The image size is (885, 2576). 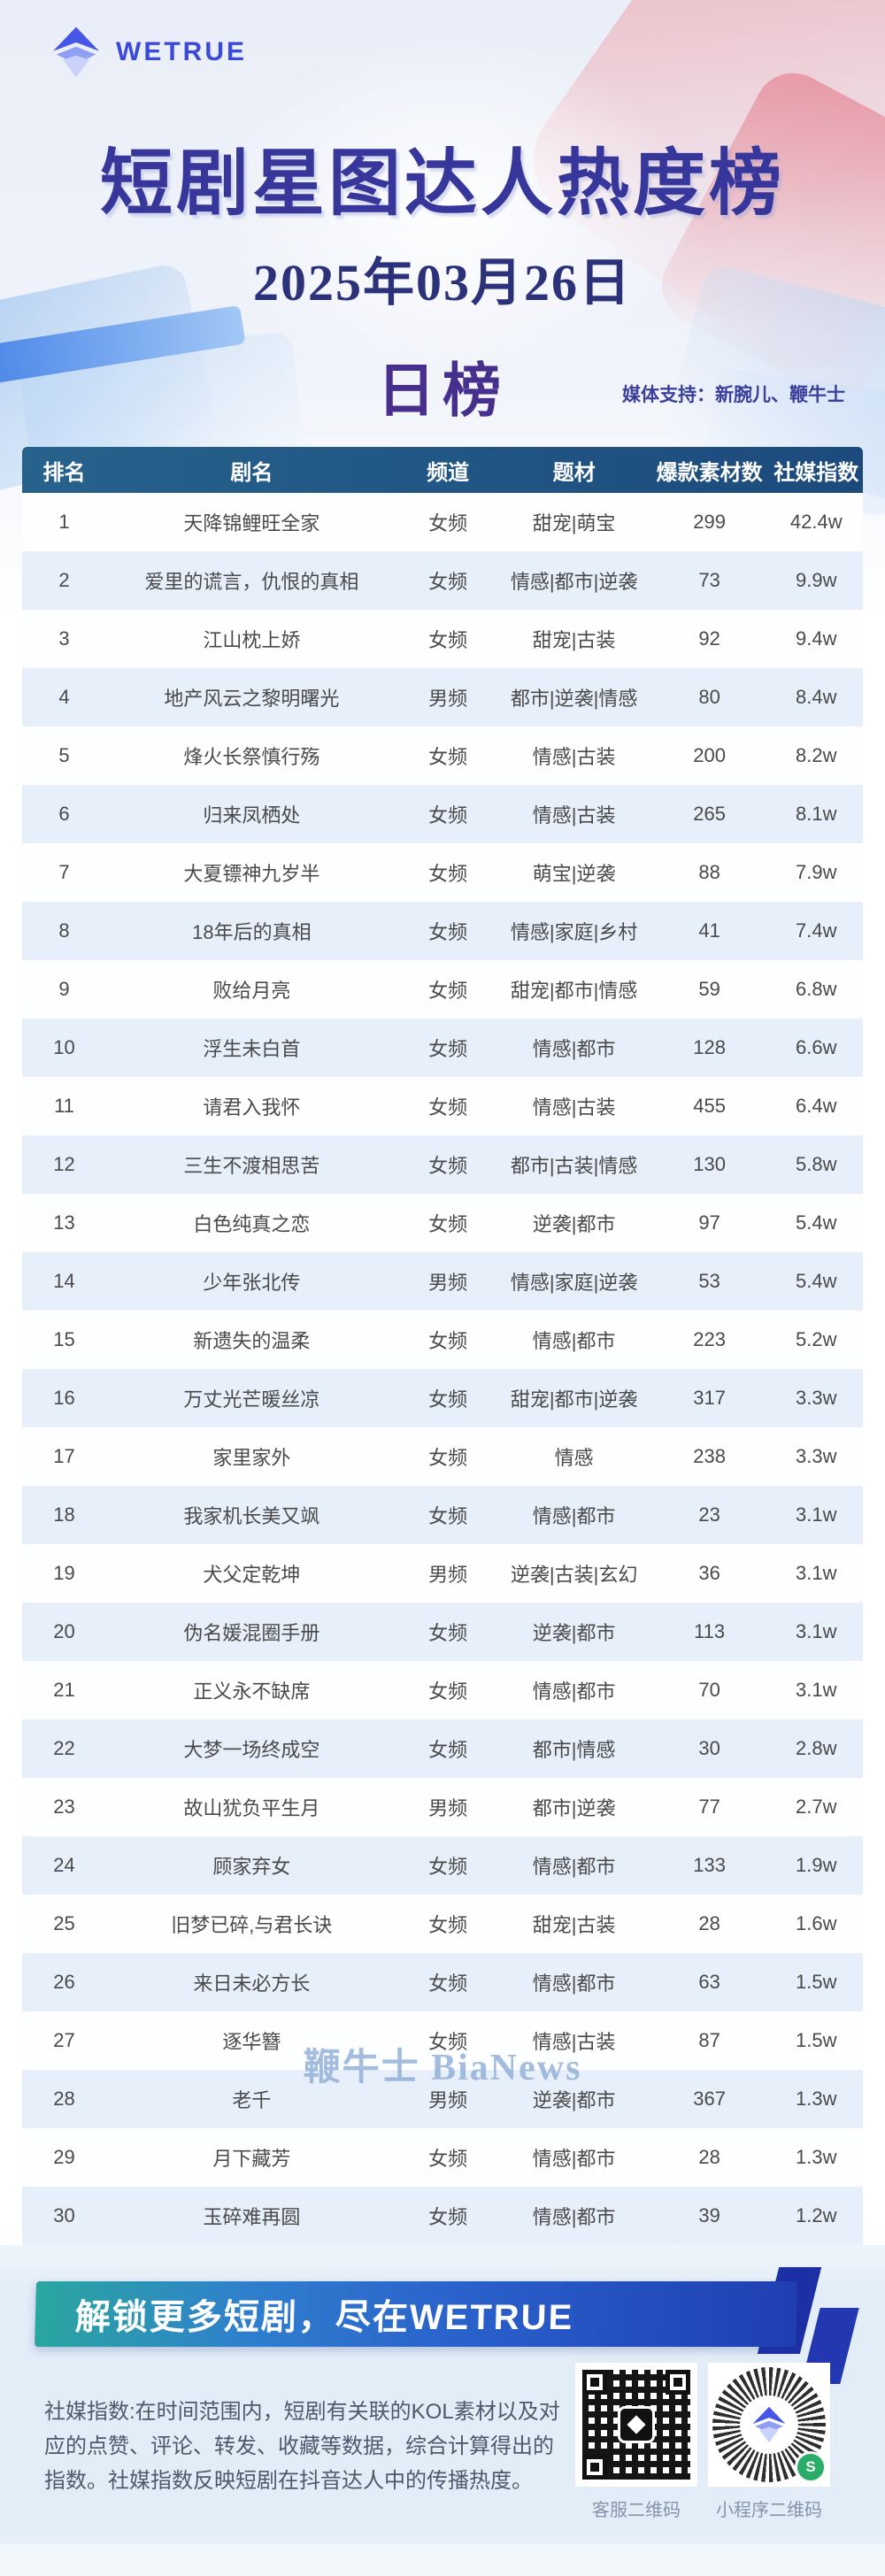 What do you see at coordinates (816, 2215) in the screenshot?
I see `social-index-cell: 1.2w` at bounding box center [816, 2215].